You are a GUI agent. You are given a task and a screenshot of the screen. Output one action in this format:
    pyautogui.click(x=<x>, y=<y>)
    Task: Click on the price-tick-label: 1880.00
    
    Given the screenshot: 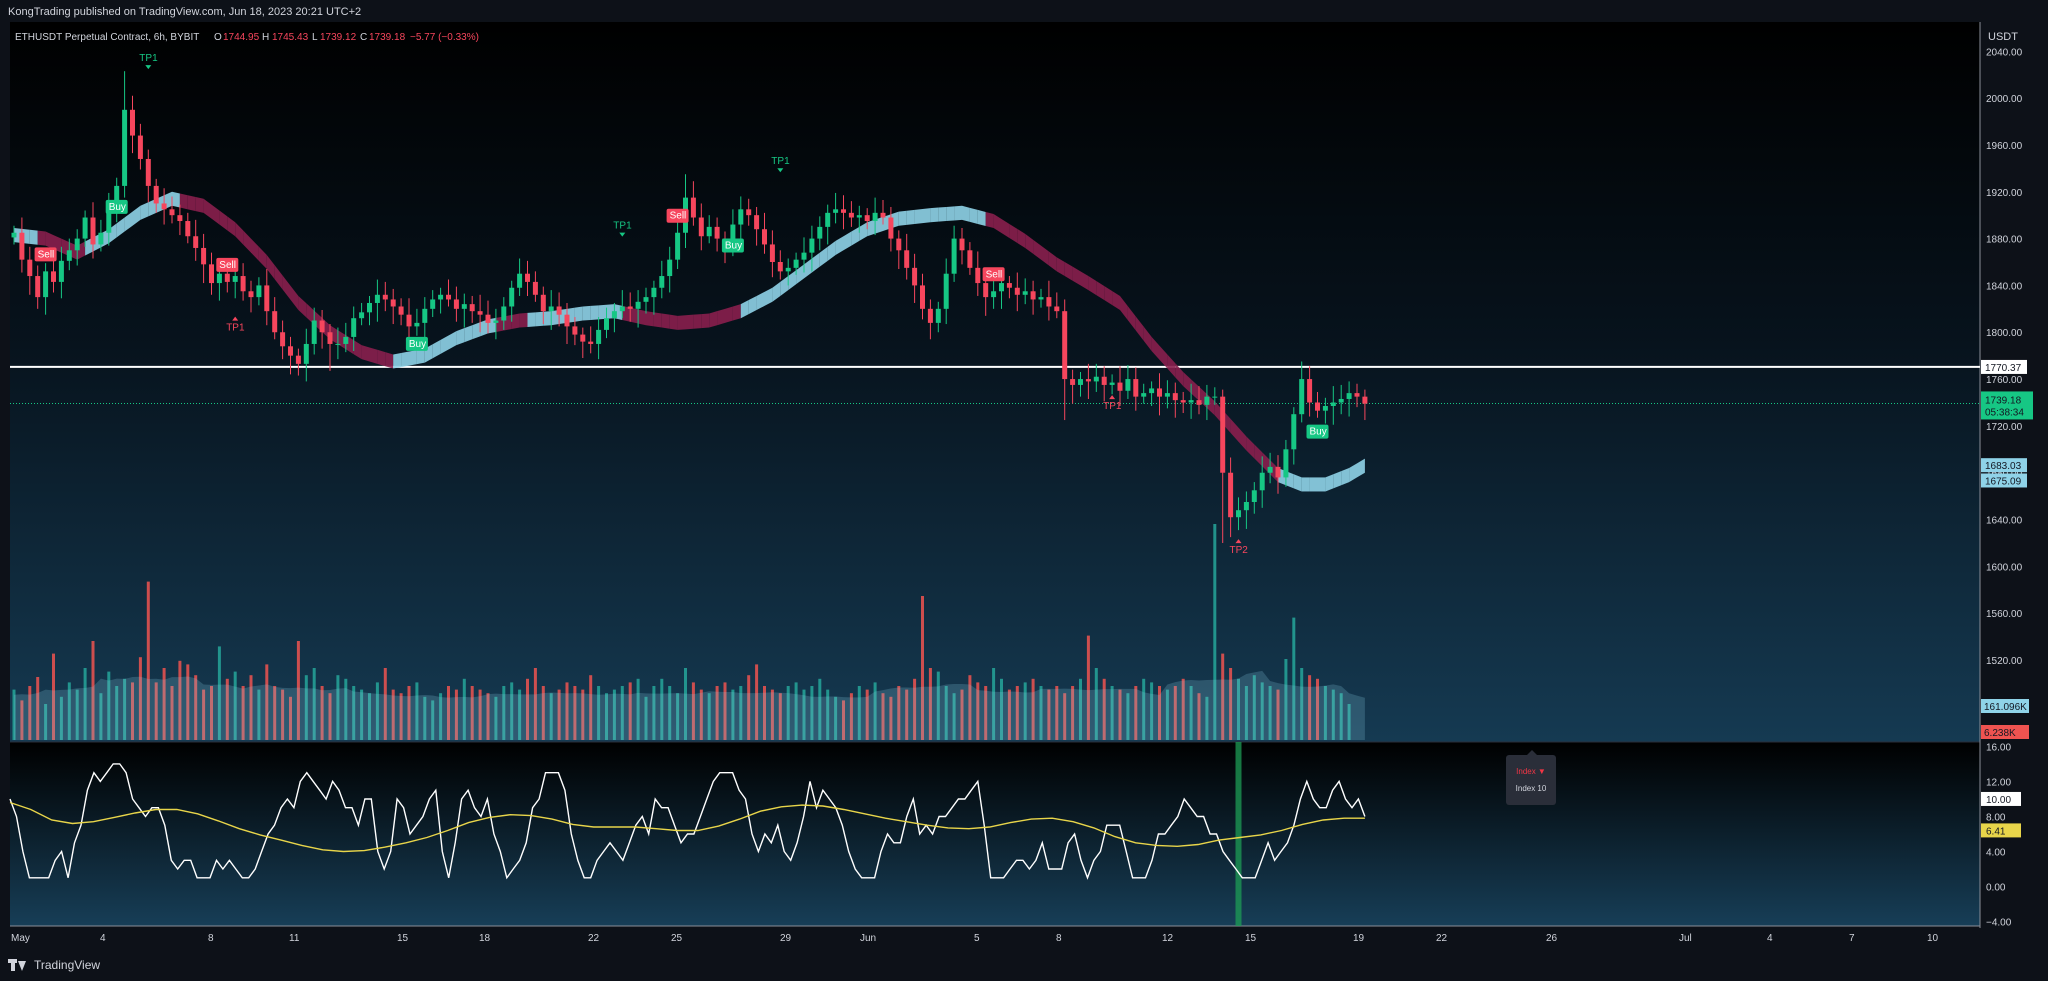 What is the action you would take?
    pyautogui.click(x=2004, y=240)
    